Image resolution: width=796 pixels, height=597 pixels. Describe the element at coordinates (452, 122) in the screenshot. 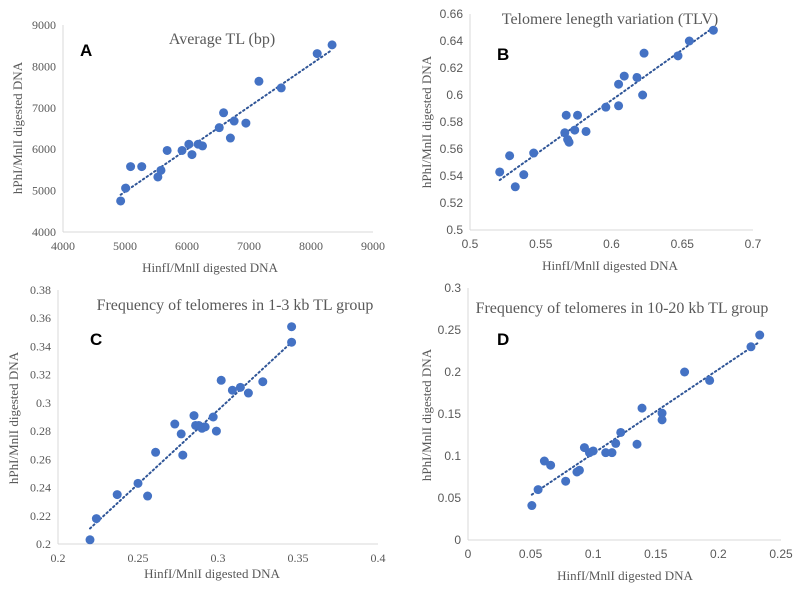

I see `y-tick-label: 0.58` at that location.